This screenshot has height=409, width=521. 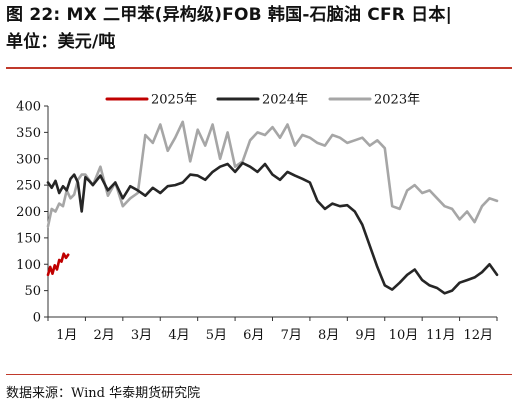 What do you see at coordinates (58, 264) in the screenshot?
I see `series-line-2025年` at bounding box center [58, 264].